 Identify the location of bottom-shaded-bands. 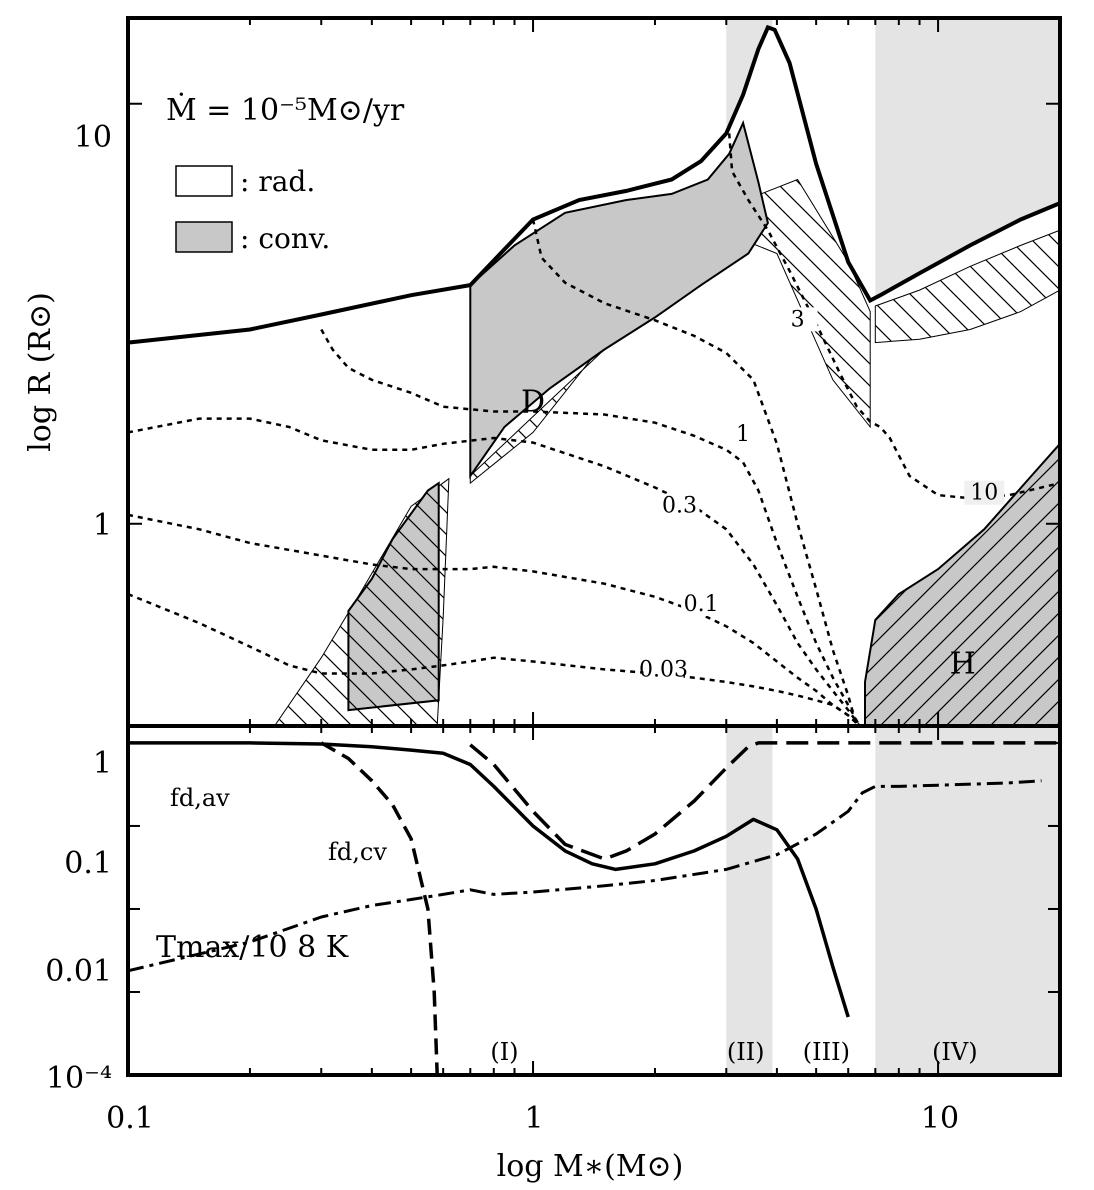
(893, 900).